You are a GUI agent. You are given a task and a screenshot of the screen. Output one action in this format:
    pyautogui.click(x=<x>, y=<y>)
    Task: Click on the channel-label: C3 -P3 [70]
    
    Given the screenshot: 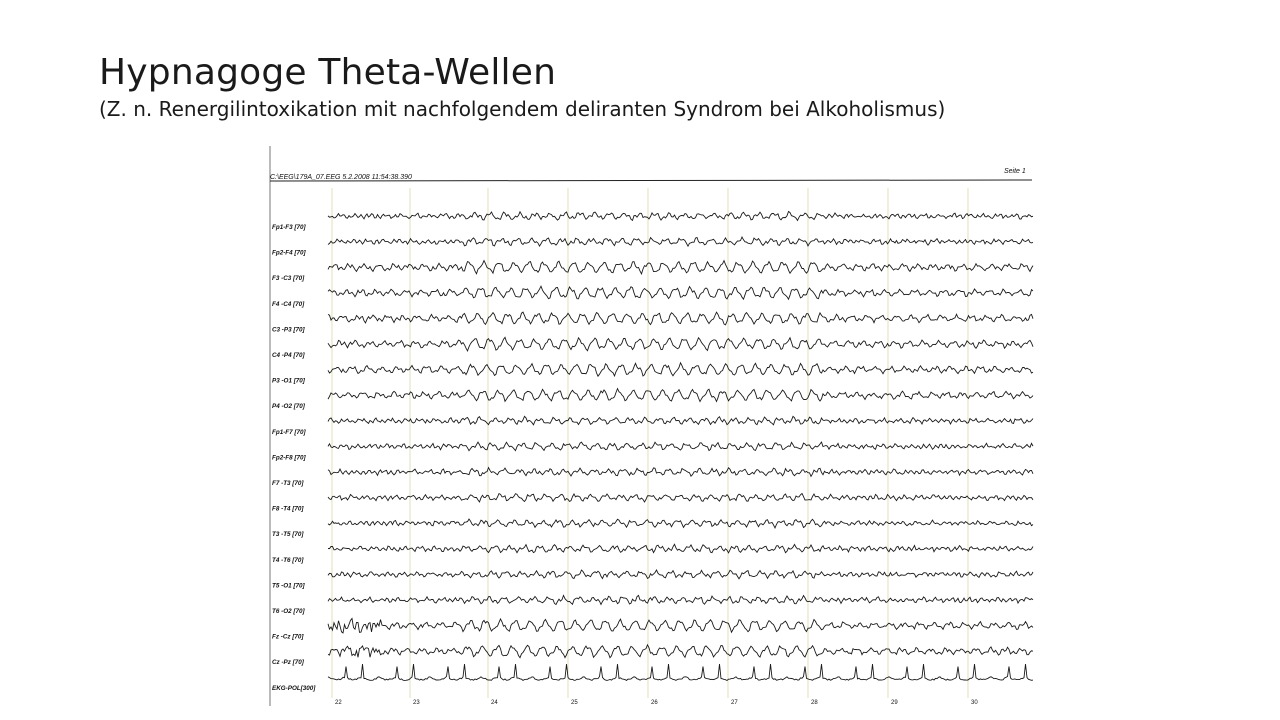 What is the action you would take?
    pyautogui.click(x=288, y=329)
    